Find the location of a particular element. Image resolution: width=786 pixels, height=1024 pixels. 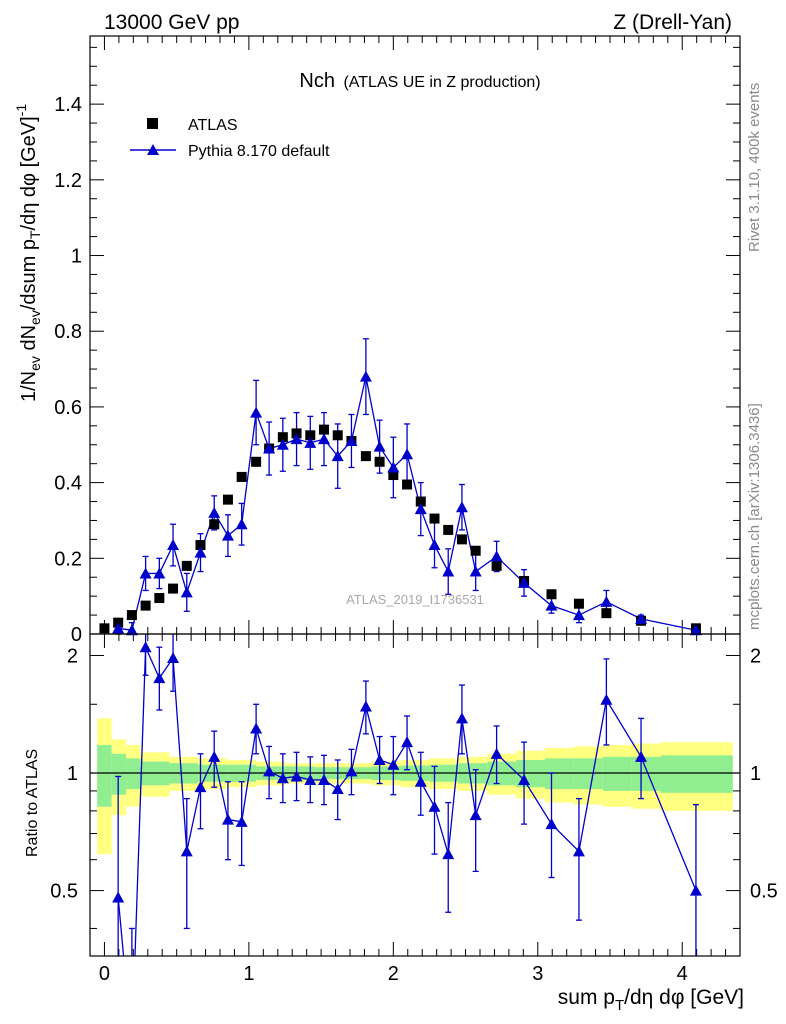

legend-atlas-marker is located at coordinates (152, 123).